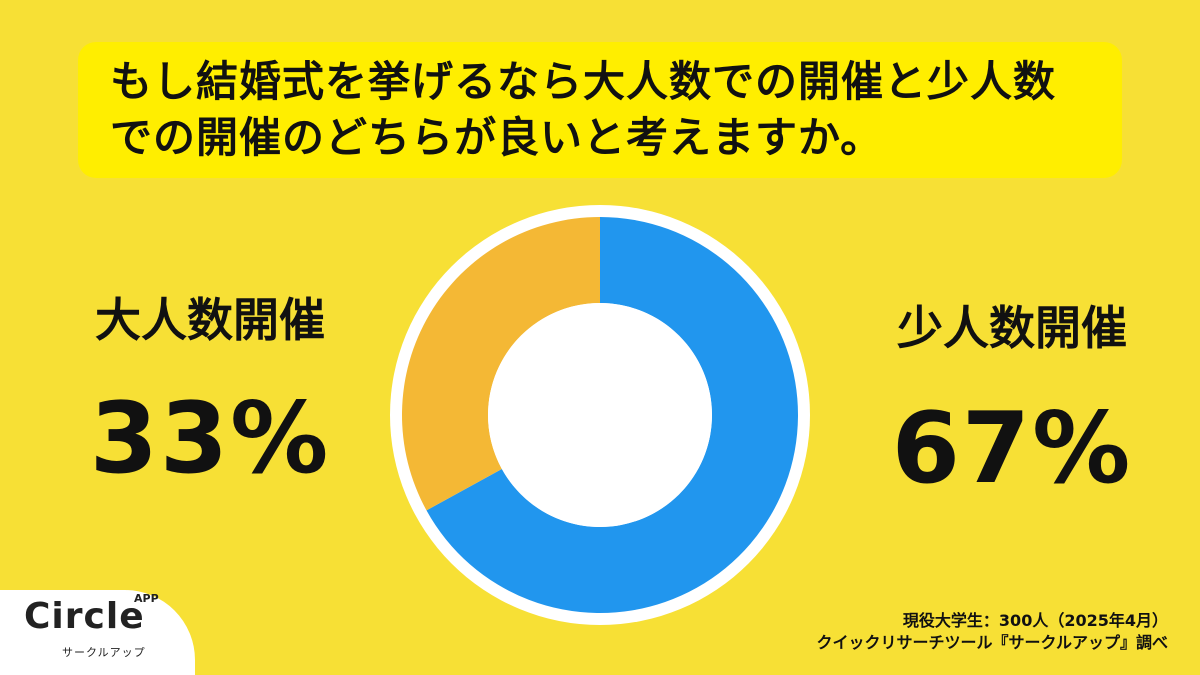 Image resolution: width=1200 pixels, height=675 pixels. What do you see at coordinates (84, 616) in the screenshot?
I see `logo-wordmark: Circle` at bounding box center [84, 616].